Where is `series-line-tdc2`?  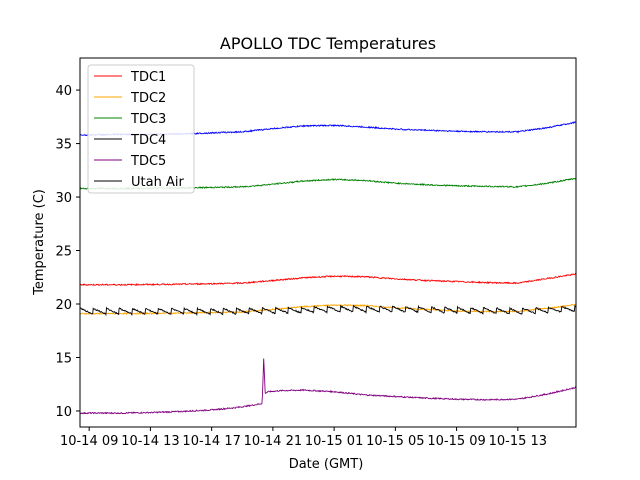
series-line-tdc2 is located at coordinates (328, 309).